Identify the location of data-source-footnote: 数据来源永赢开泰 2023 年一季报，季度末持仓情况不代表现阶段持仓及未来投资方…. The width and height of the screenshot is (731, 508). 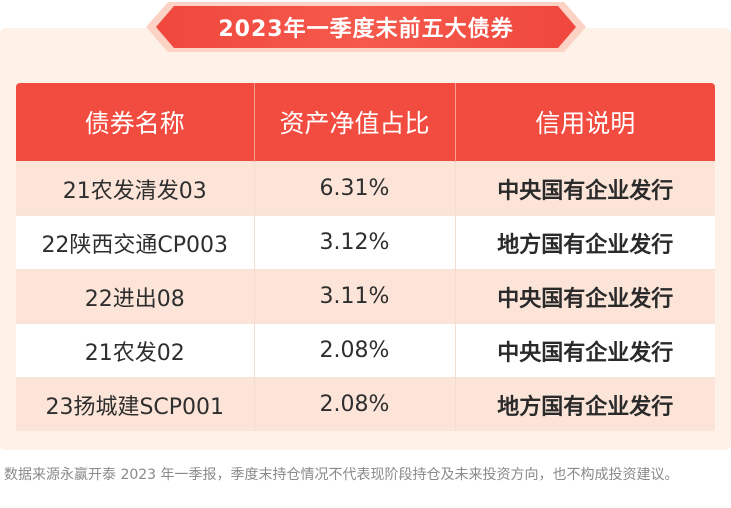
(341, 475).